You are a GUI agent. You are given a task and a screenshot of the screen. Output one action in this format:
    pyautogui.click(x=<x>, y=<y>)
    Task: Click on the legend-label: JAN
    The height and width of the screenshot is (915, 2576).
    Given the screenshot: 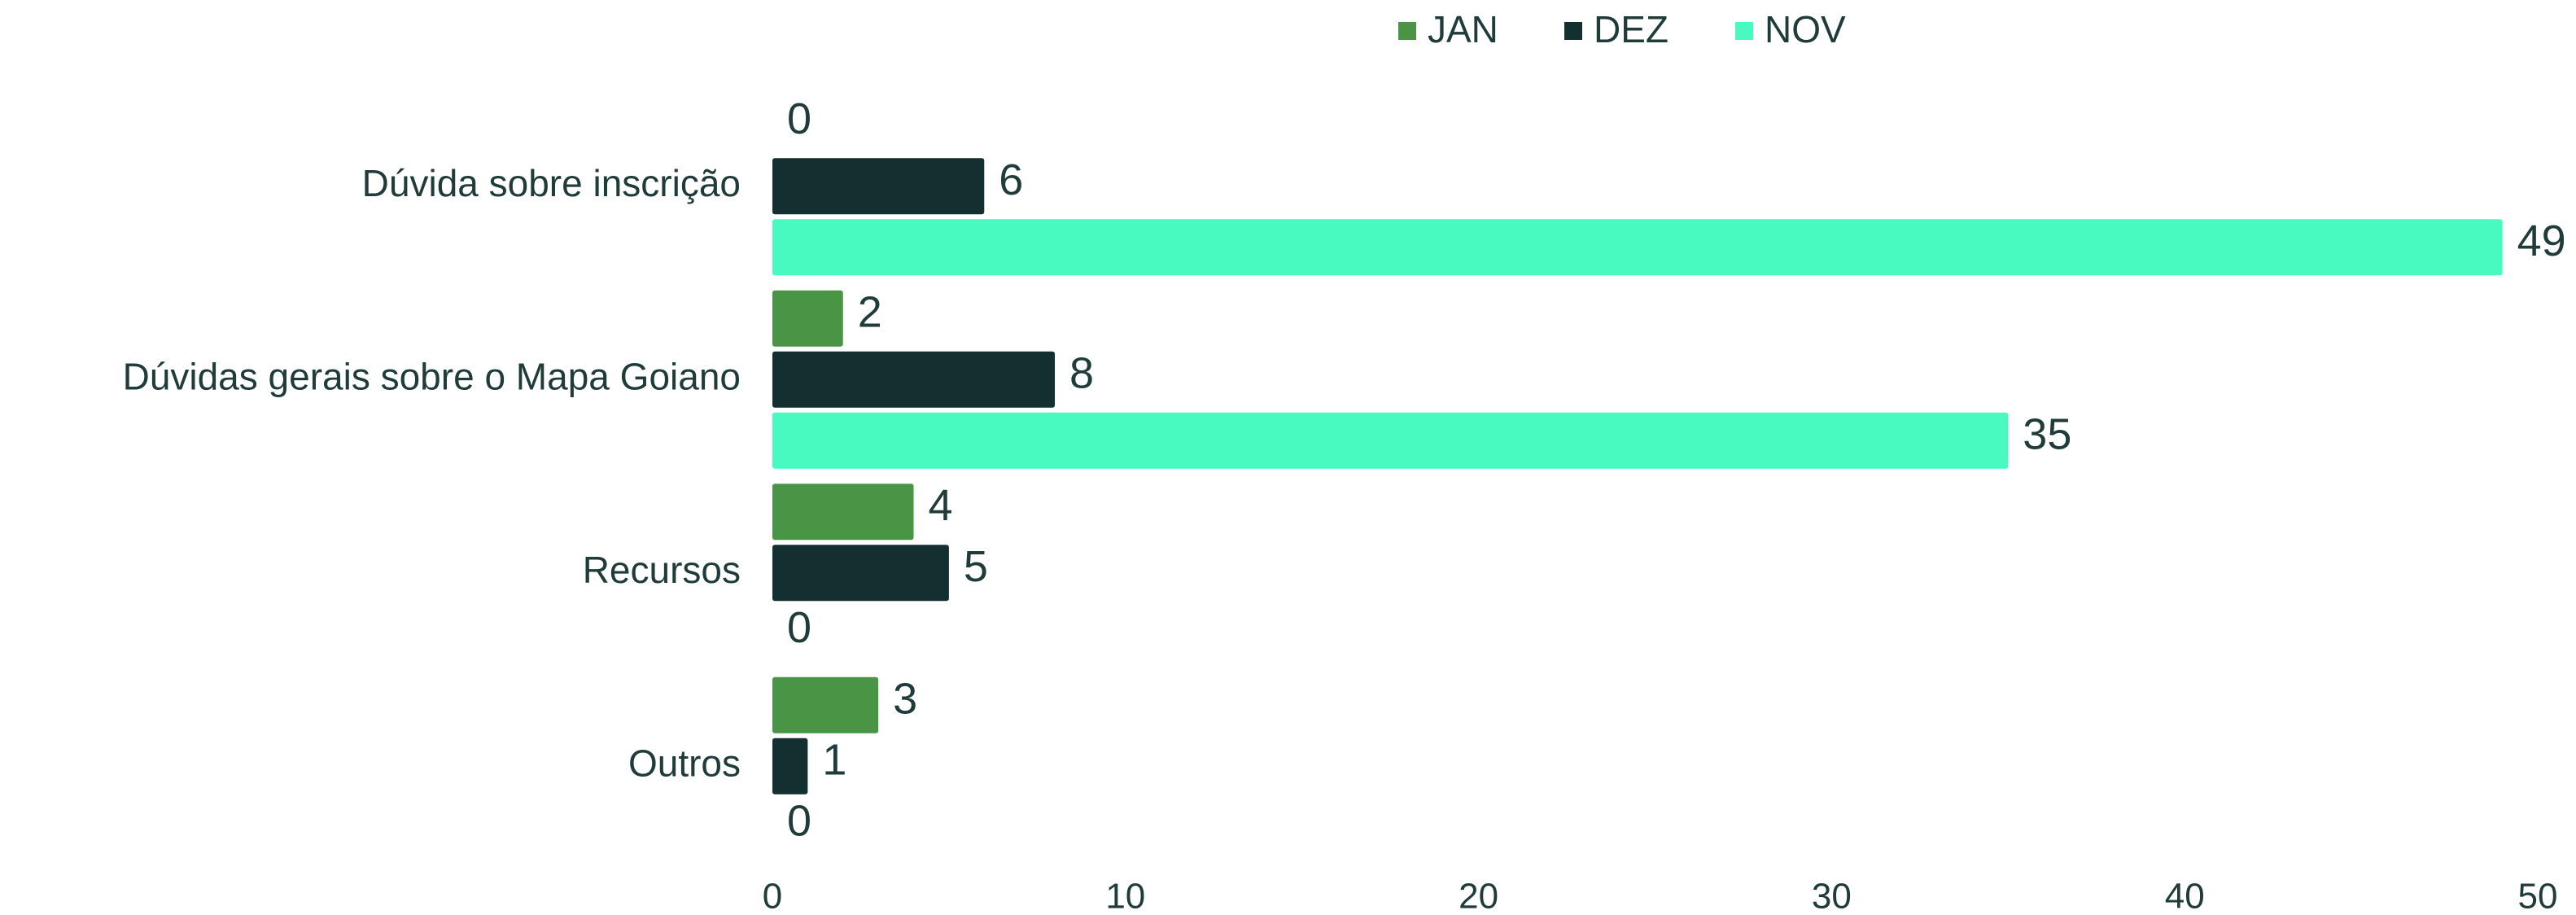 What is the action you would take?
    pyautogui.click(x=1463, y=29)
    